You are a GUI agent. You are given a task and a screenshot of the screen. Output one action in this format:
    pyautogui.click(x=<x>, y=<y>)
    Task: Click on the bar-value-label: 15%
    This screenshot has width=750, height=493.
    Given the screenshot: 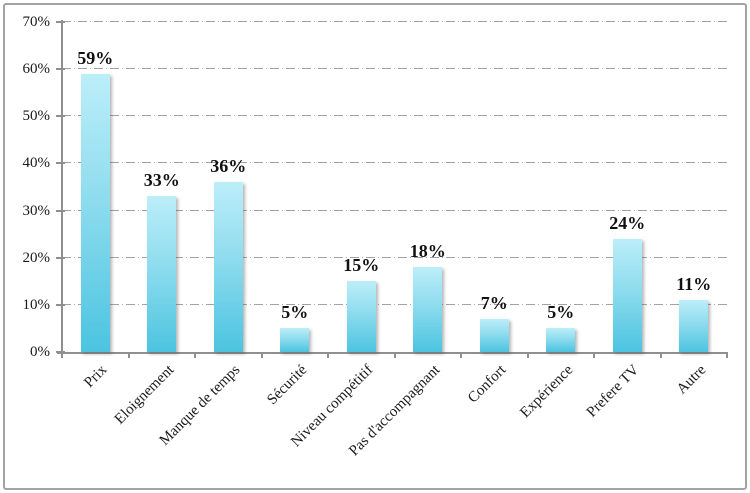 What is the action you would take?
    pyautogui.click(x=361, y=265)
    